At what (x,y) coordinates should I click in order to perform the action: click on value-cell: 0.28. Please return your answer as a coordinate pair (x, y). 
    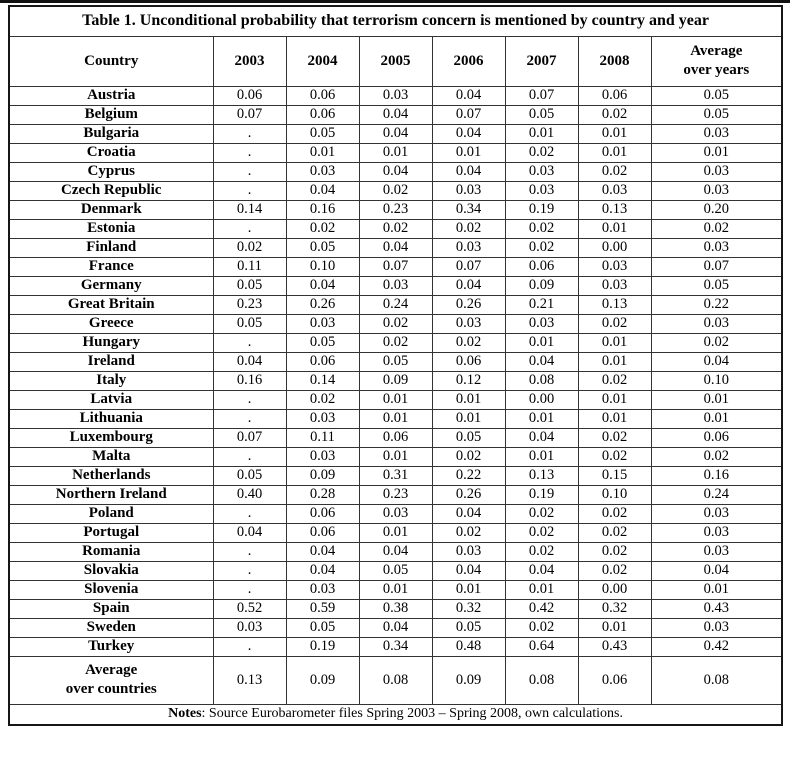
    Looking at the image, I should click on (322, 494).